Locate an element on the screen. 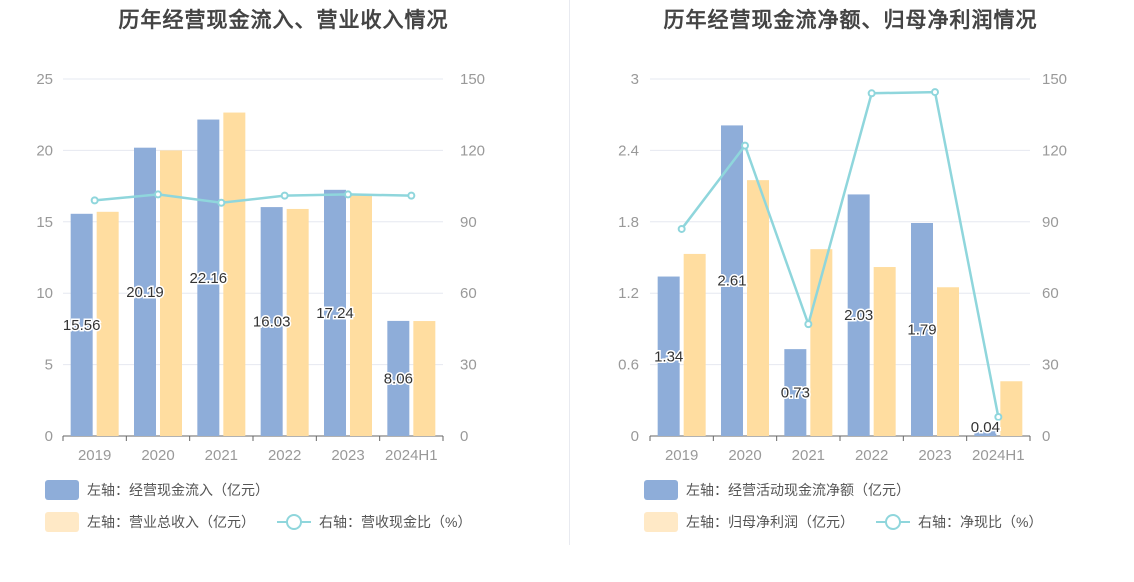 The height and width of the screenshot is (582, 1134). y-tick-right: 120 is located at coordinates (1054, 150).